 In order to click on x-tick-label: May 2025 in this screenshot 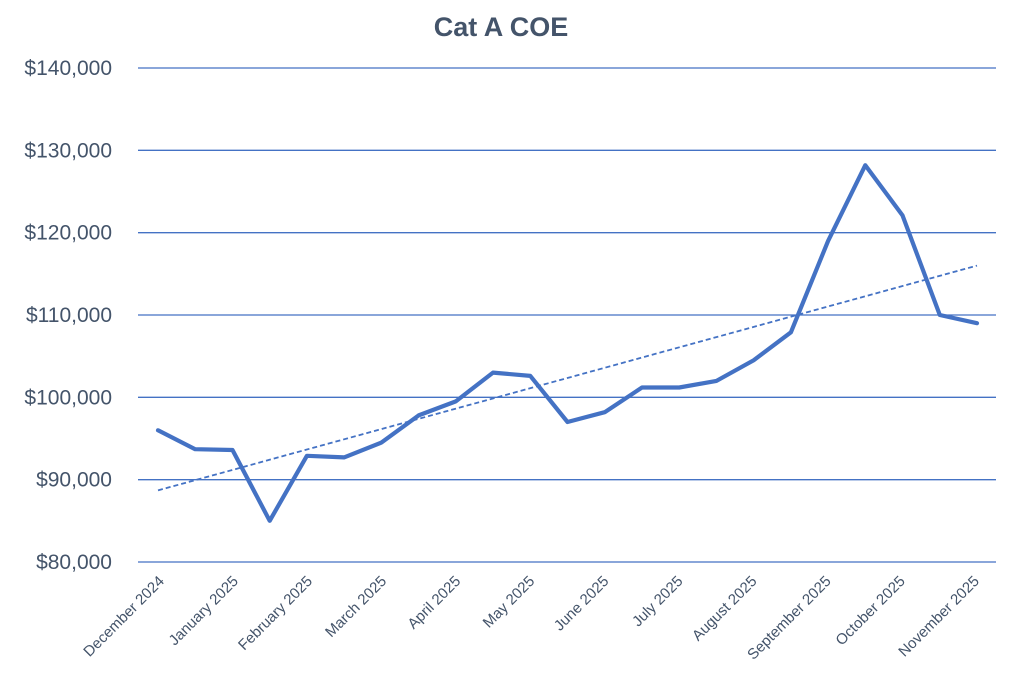, I will do `click(509, 602)`.